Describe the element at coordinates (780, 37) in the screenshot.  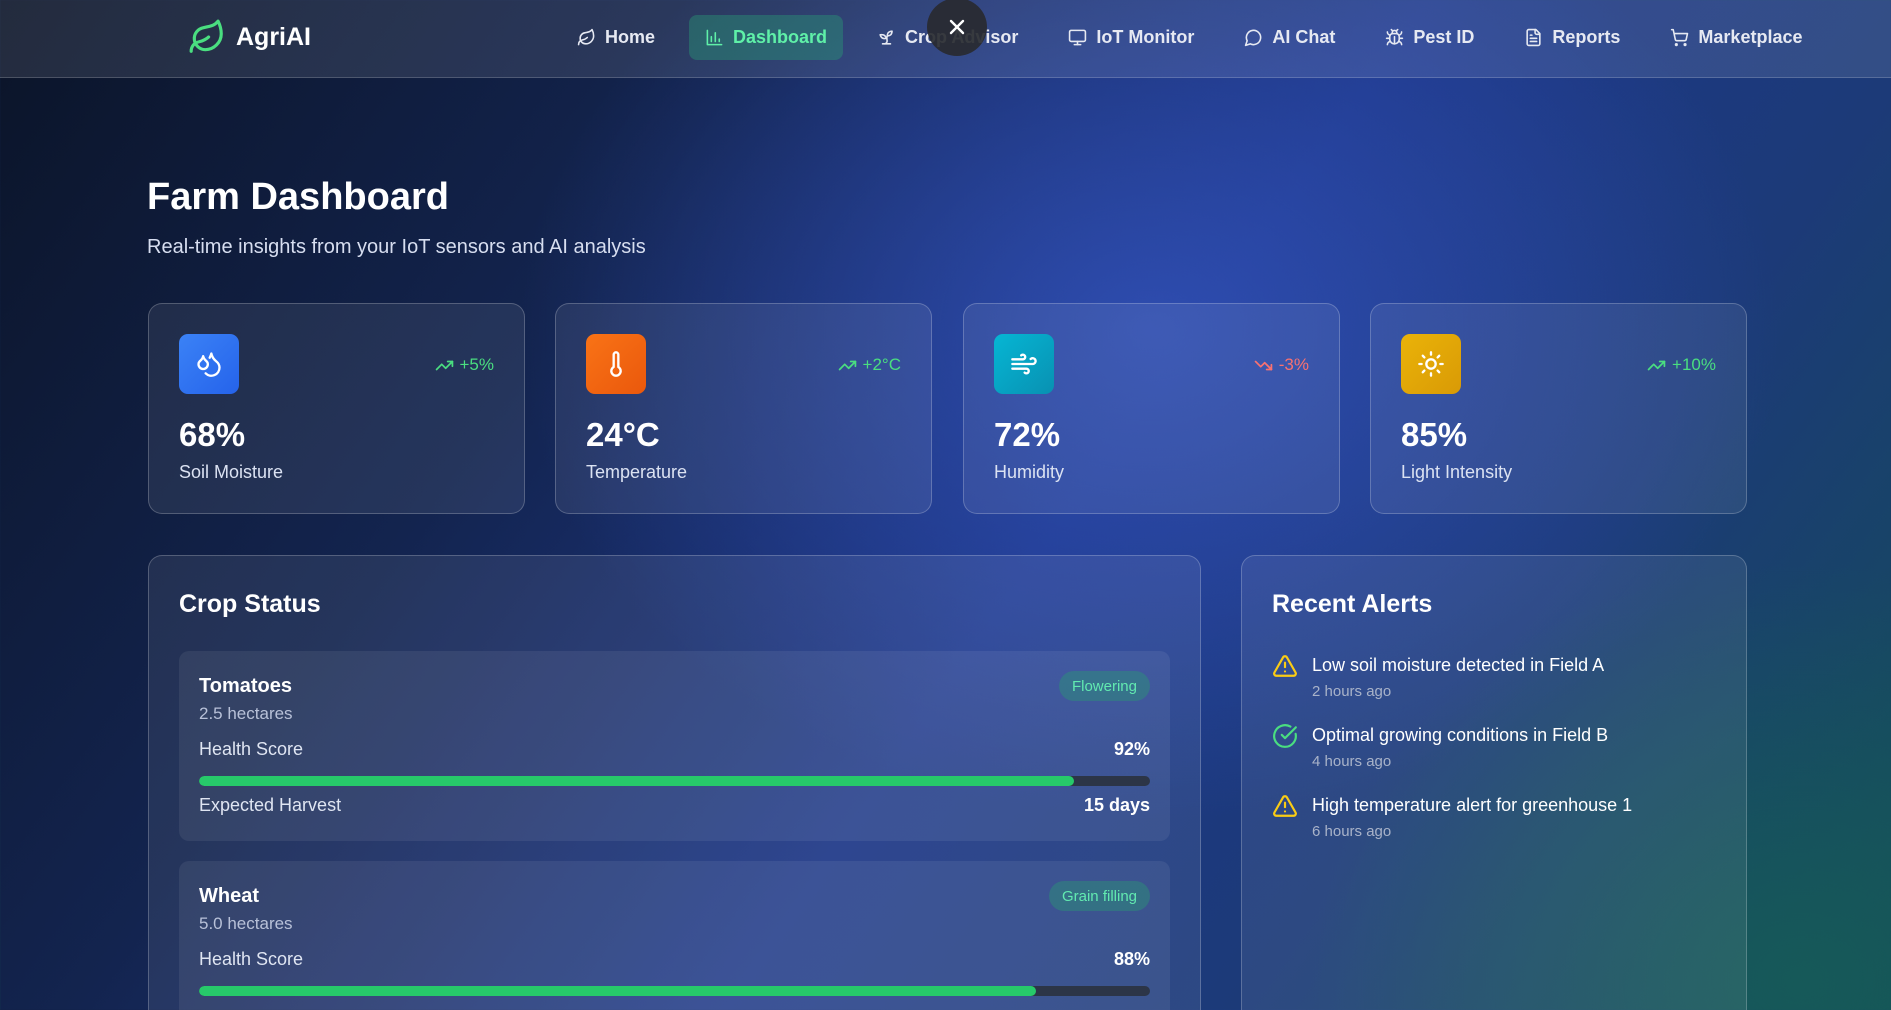
I see `nav-item-label: Dashboard` at that location.